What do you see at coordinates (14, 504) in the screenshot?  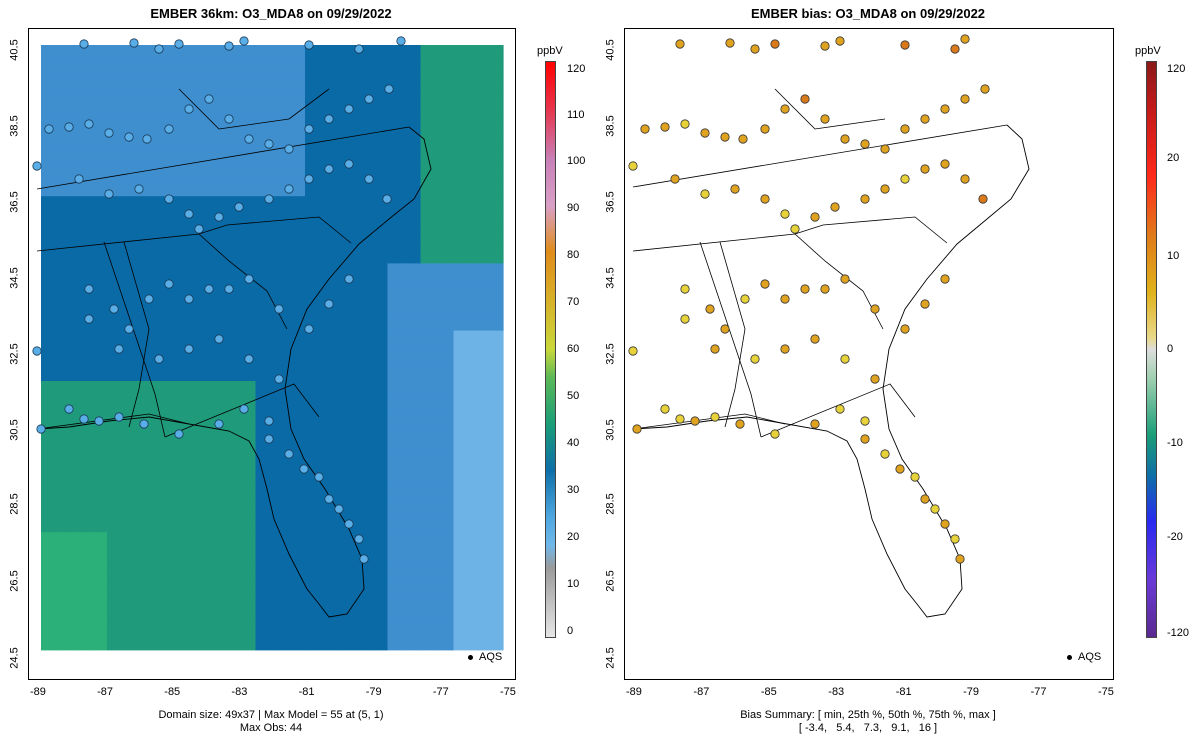 I see `y-tick-label: 28.5` at bounding box center [14, 504].